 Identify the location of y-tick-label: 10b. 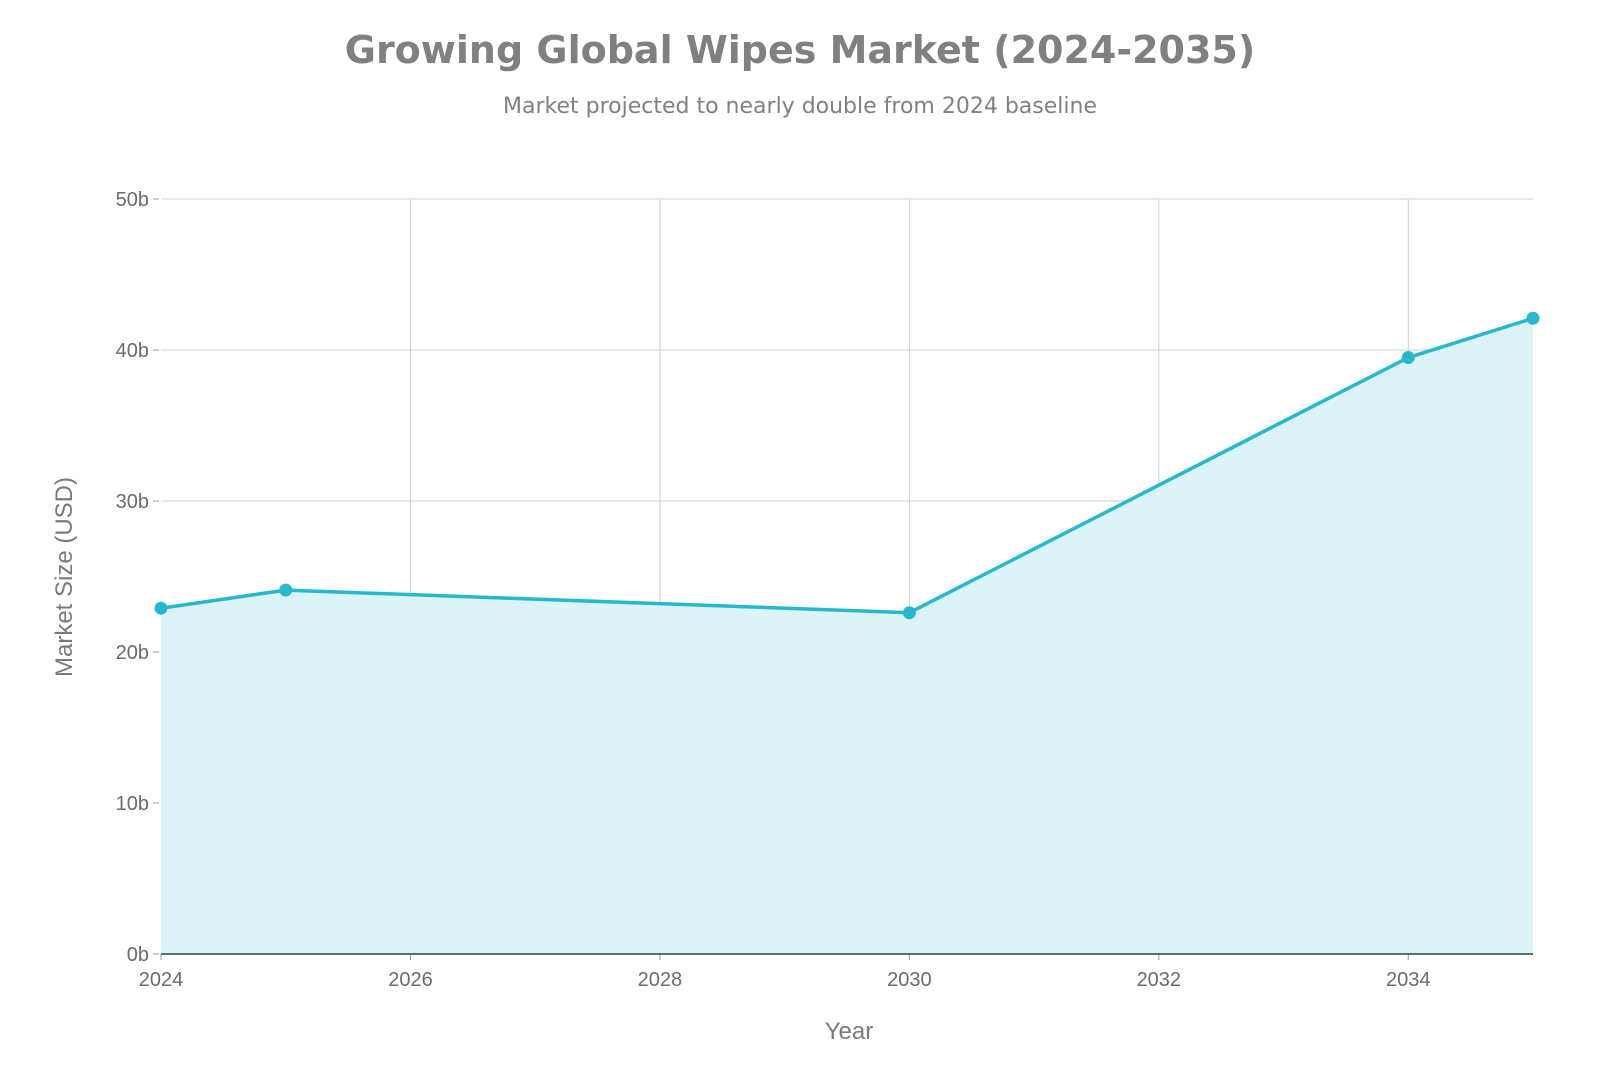
(132, 804).